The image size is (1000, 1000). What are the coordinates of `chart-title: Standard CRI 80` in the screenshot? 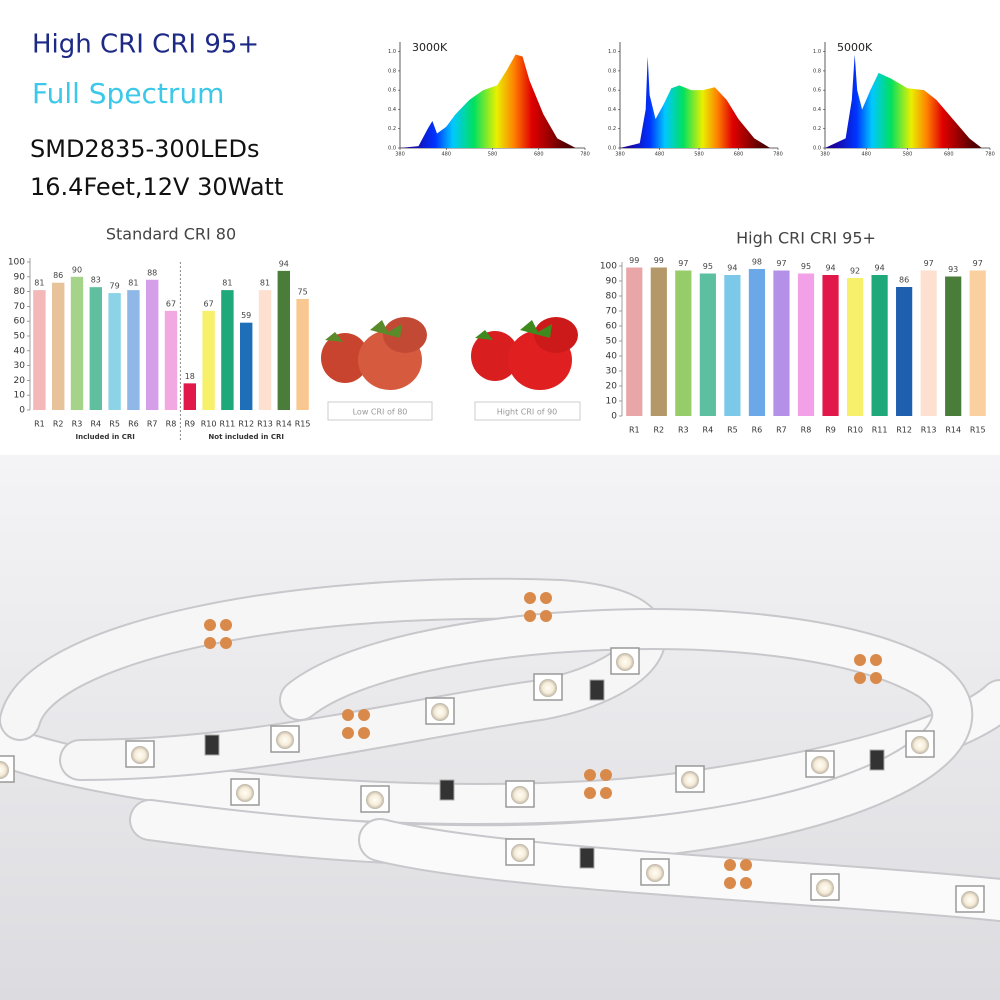 It's located at (171, 234).